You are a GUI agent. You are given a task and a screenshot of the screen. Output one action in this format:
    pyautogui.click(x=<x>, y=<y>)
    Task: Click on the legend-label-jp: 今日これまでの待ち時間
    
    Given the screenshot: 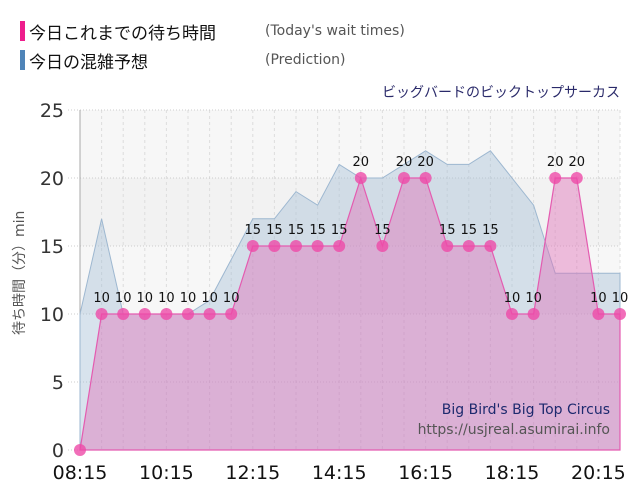 What is the action you would take?
    pyautogui.click(x=122, y=33)
    